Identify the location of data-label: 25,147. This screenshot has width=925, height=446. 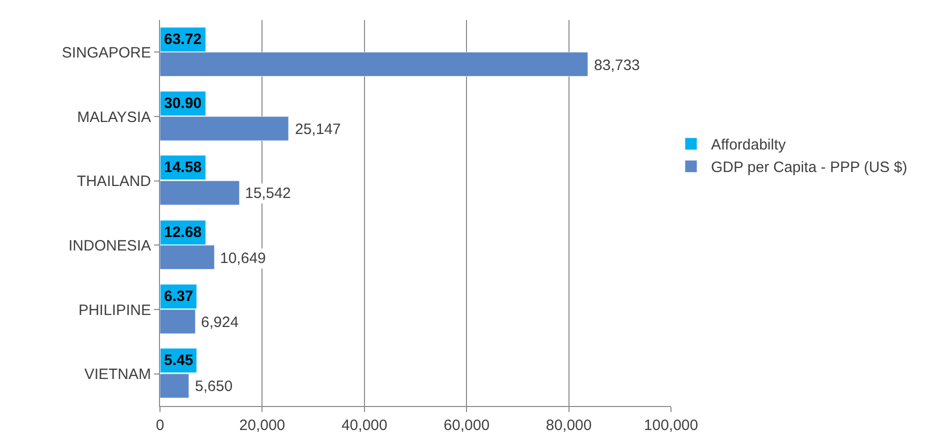
(318, 129).